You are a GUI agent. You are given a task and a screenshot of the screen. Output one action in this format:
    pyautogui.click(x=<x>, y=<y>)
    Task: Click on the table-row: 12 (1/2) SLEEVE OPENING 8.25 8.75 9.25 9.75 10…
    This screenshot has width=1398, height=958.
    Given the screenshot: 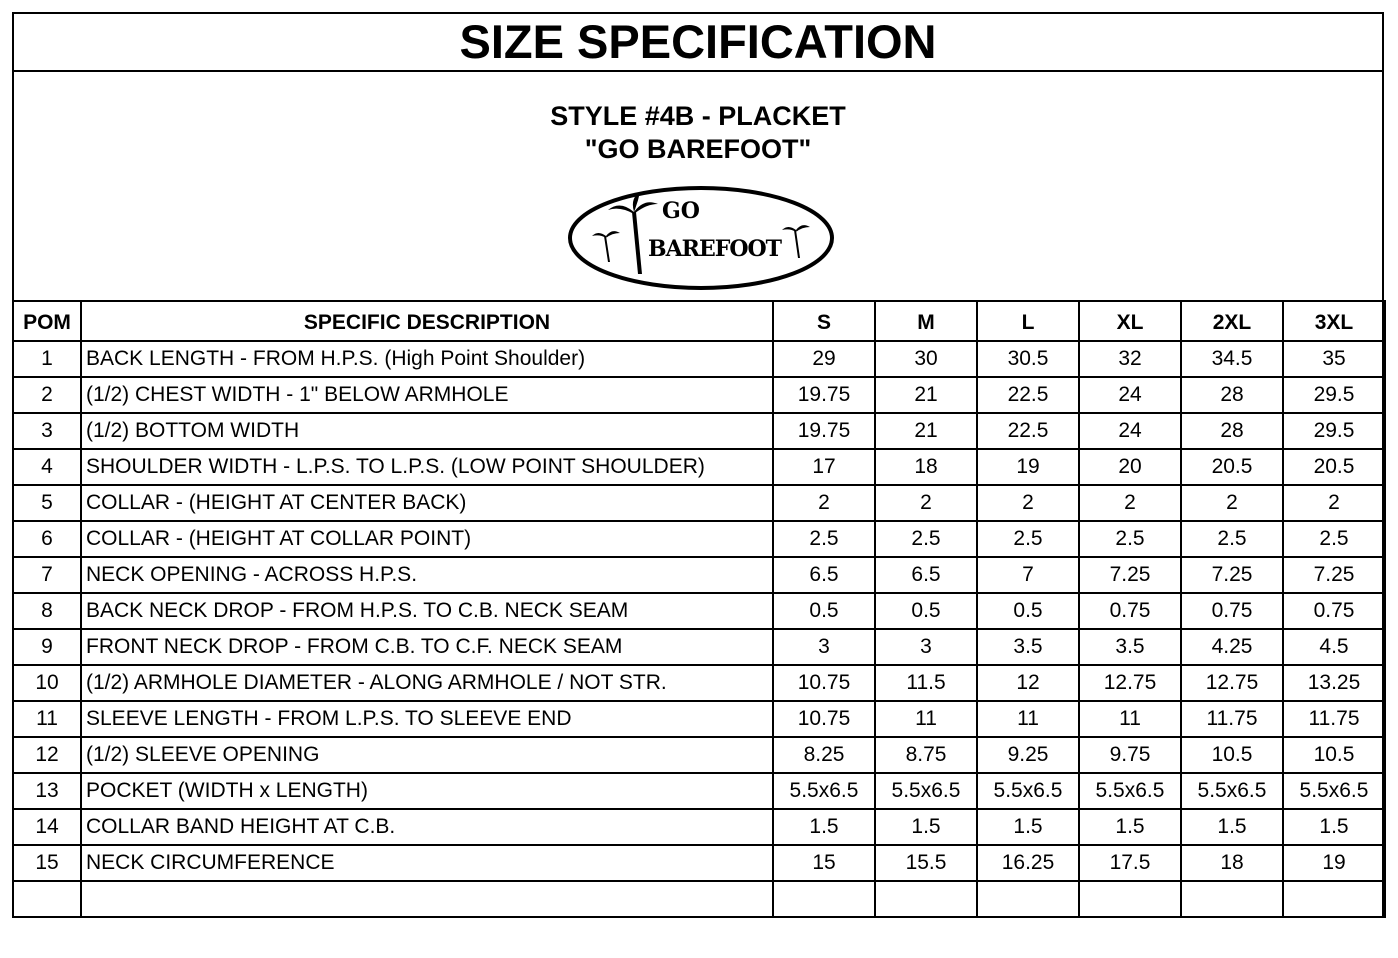 What is the action you would take?
    pyautogui.click(x=699, y=755)
    